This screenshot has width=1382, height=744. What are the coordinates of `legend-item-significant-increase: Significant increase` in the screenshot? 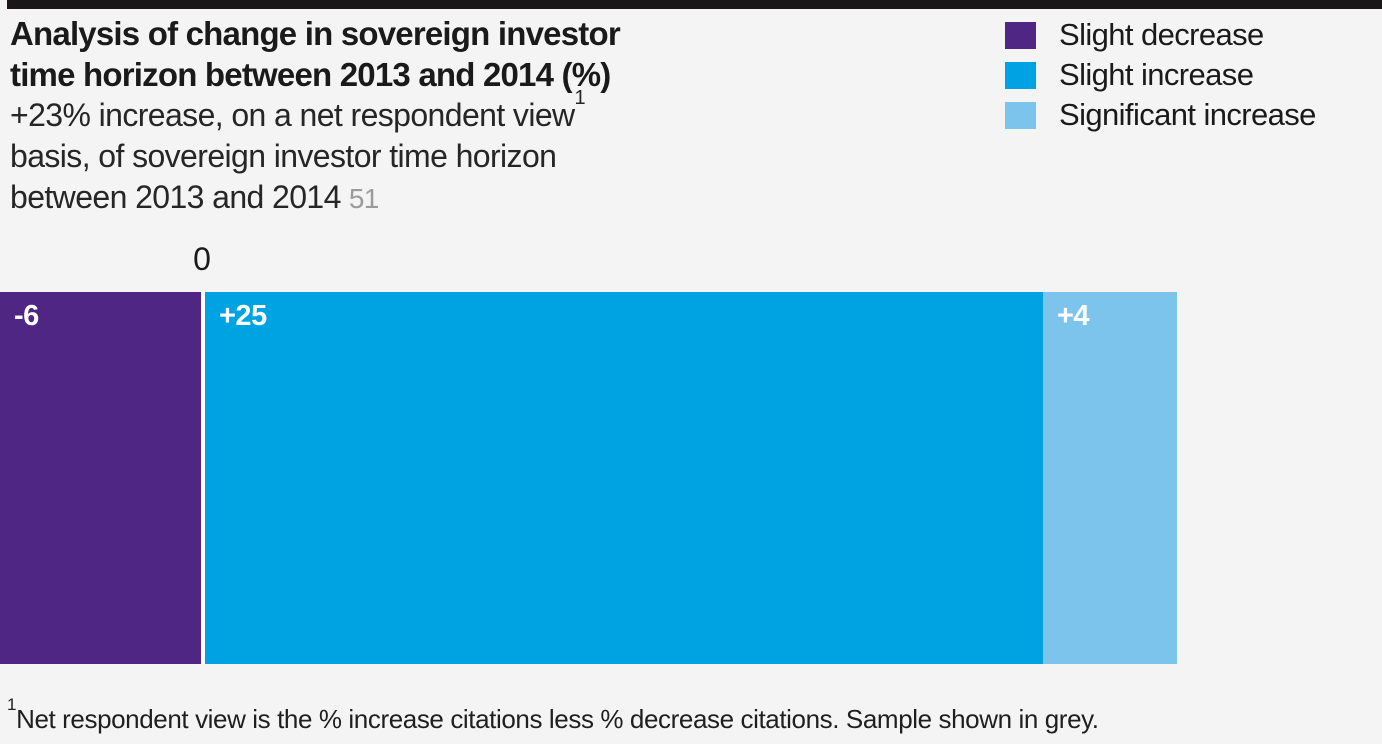 It's located at (1160, 115).